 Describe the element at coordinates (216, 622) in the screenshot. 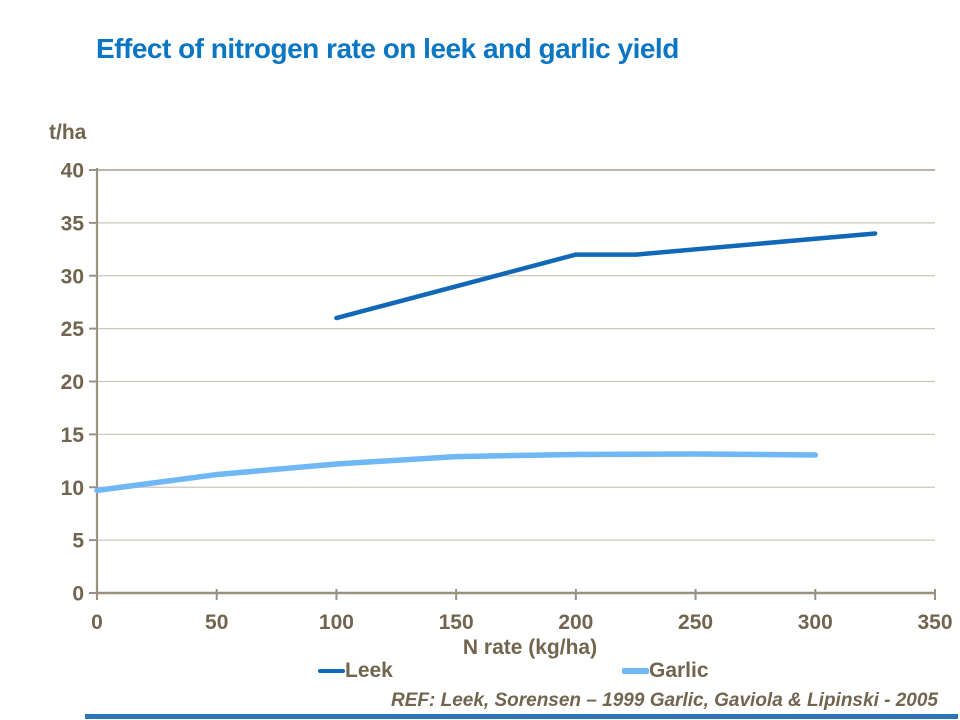

I see `x-tick-label-50: 50` at that location.